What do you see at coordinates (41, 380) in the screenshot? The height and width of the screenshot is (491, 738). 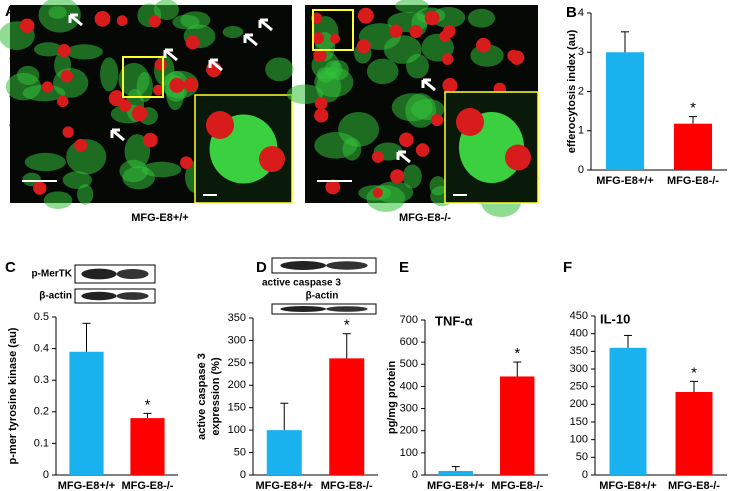 I see `y-tick-label: 0.3` at bounding box center [41, 380].